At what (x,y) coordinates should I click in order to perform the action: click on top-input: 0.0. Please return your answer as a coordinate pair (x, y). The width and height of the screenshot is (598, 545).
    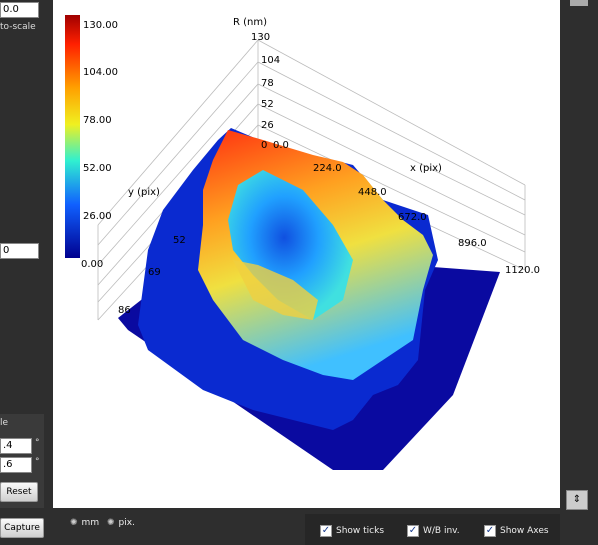
    Looking at the image, I should click on (19, 10).